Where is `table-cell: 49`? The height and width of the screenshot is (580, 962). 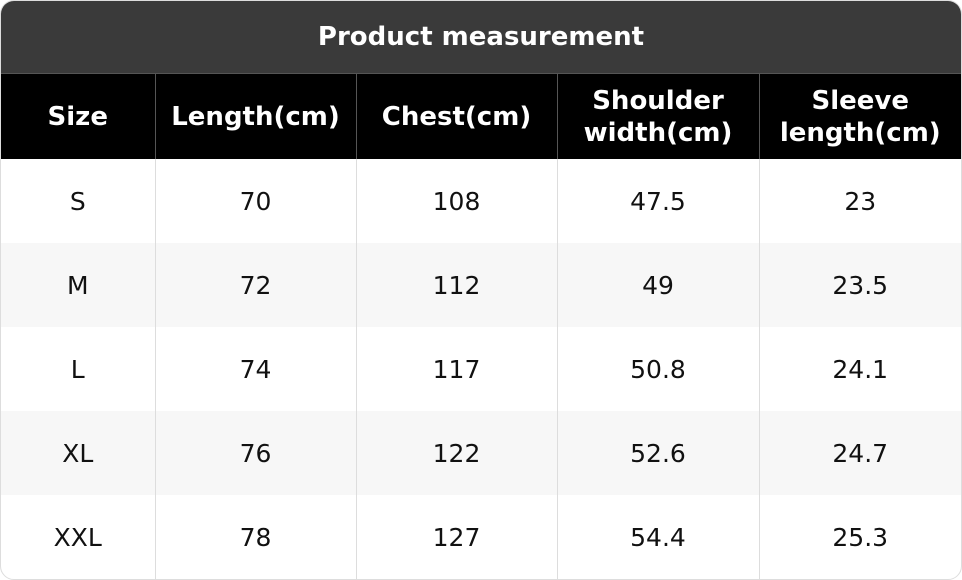
table-cell: 49 is located at coordinates (657, 285).